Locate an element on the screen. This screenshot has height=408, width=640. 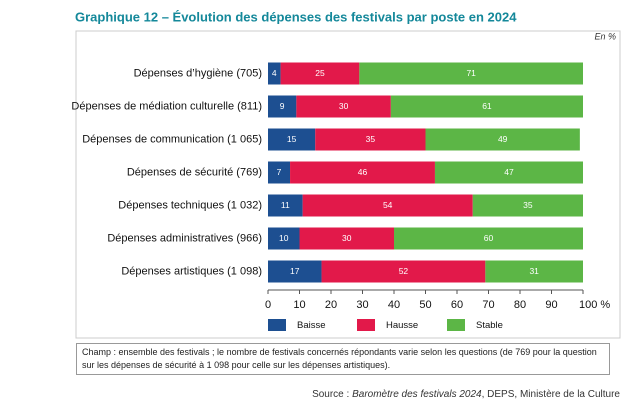
value-label: 61 is located at coordinates (487, 106).